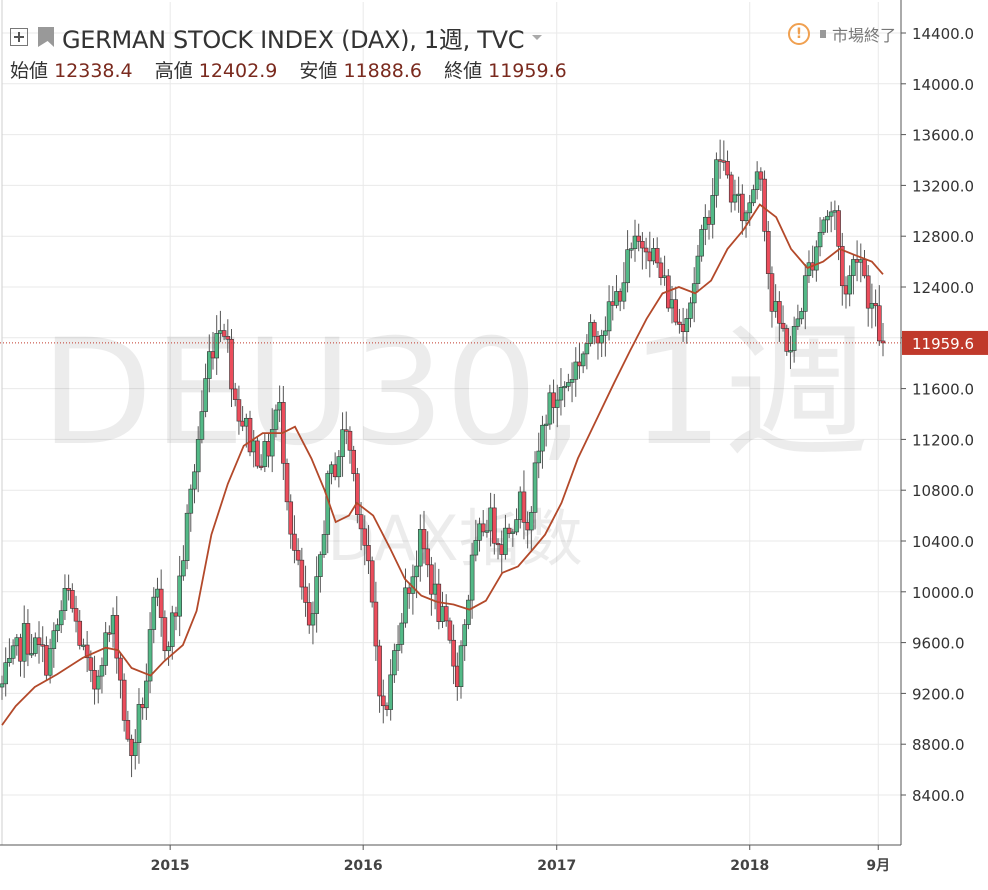 Image resolution: width=988 pixels, height=890 pixels. What do you see at coordinates (363, 866) in the screenshot?
I see `x-tick-label: 2016` at bounding box center [363, 866].